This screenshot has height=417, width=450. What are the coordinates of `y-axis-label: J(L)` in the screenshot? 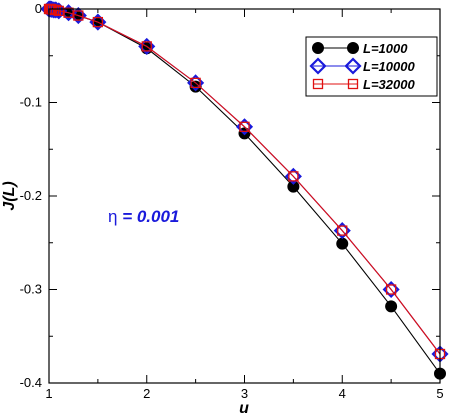 It's located at (9, 195).